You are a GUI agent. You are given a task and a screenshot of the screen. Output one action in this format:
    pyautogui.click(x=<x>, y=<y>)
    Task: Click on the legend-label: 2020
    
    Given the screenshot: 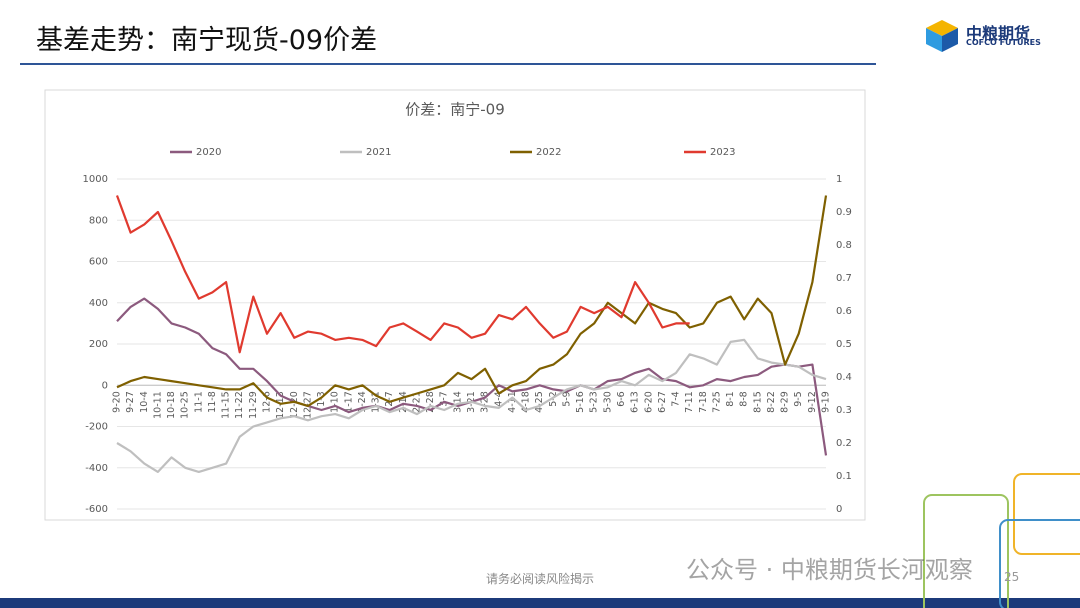 What is the action you would take?
    pyautogui.click(x=208, y=152)
    